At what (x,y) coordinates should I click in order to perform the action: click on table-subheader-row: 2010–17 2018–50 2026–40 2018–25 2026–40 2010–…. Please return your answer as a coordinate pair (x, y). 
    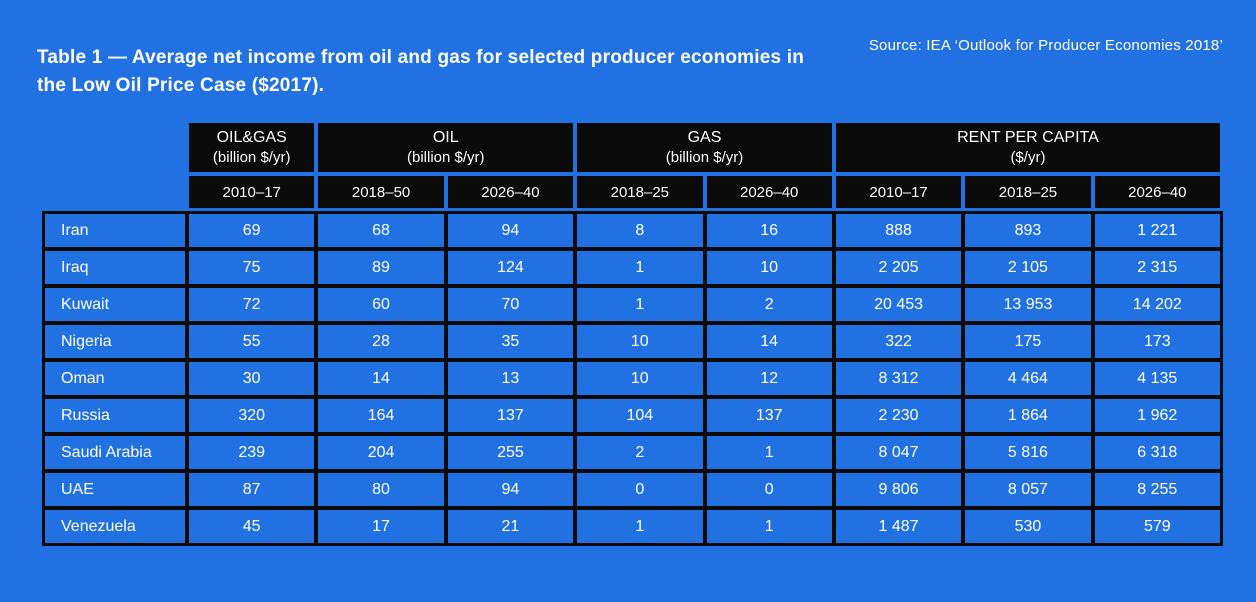
    Looking at the image, I should click on (632, 192).